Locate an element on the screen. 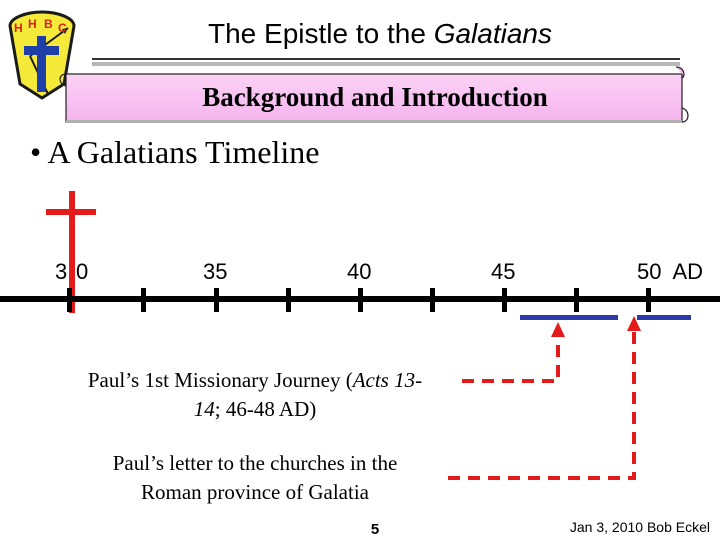 This screenshot has height=540, width=720. journey-arrow is located at coordinates (513, 352).